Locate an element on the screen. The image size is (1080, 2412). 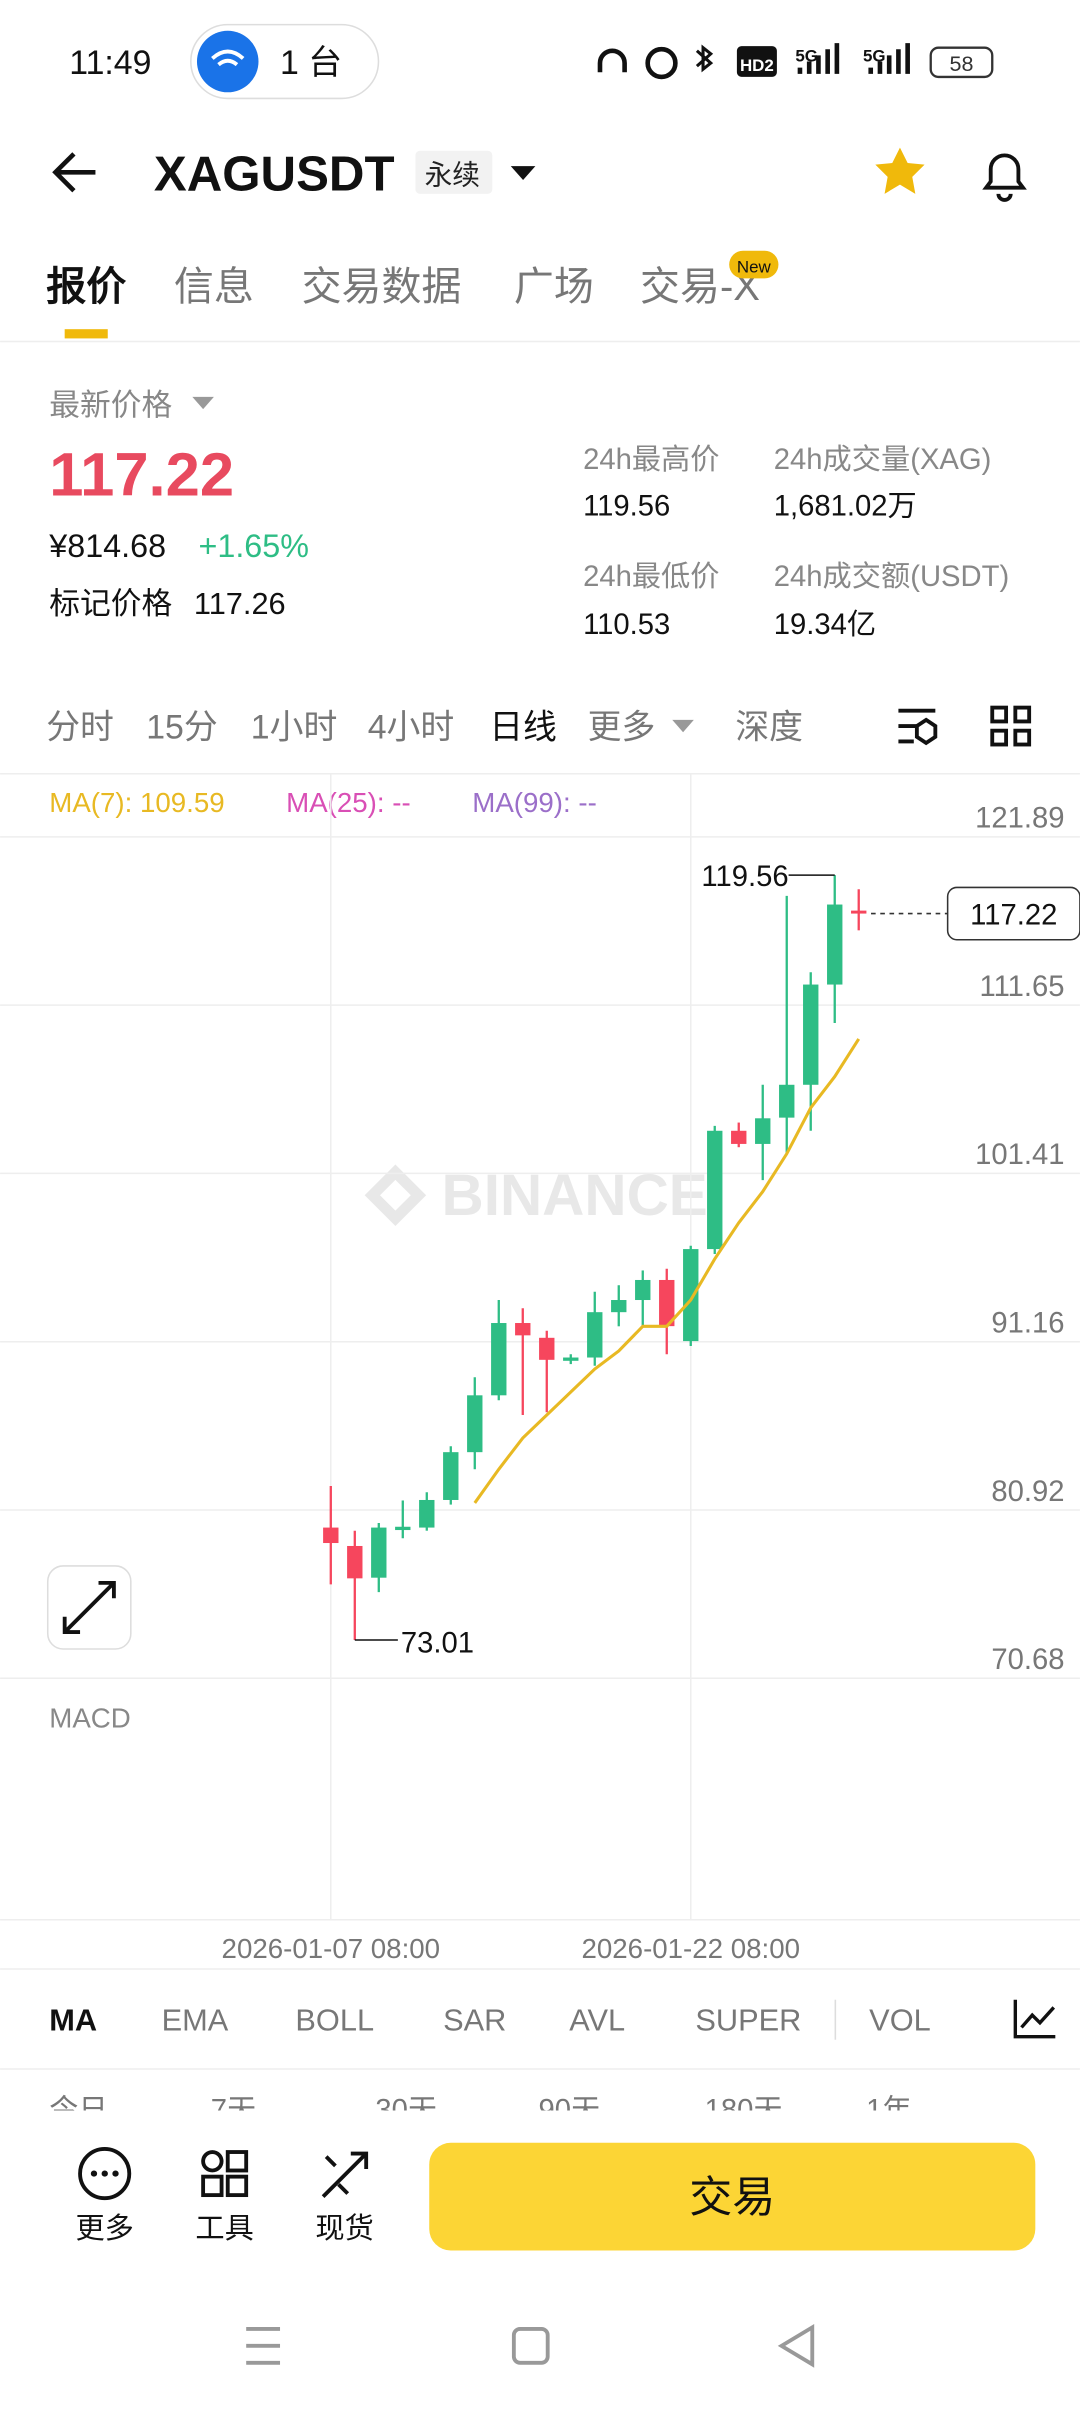
tag-bg is located at coordinates (454, 172).